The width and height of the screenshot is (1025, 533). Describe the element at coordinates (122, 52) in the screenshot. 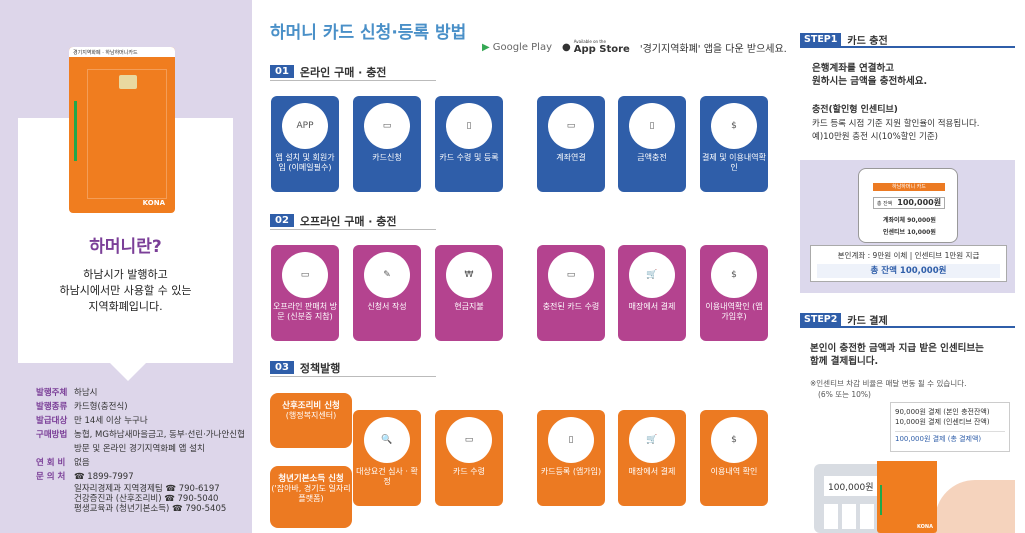

I see `card-top-label: 경기지역화폐 · 하남하머니카드` at that location.